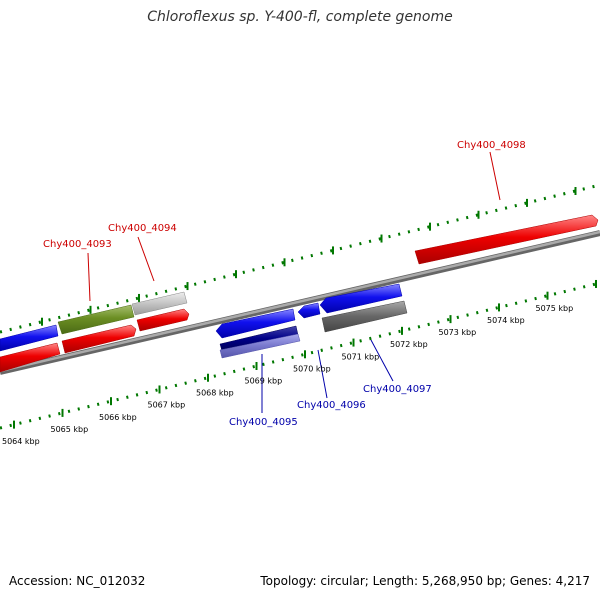 The height and width of the screenshot is (600, 600). Describe the element at coordinates (215, 393) in the screenshot. I see `scale-label: 5068 kbp` at that location.